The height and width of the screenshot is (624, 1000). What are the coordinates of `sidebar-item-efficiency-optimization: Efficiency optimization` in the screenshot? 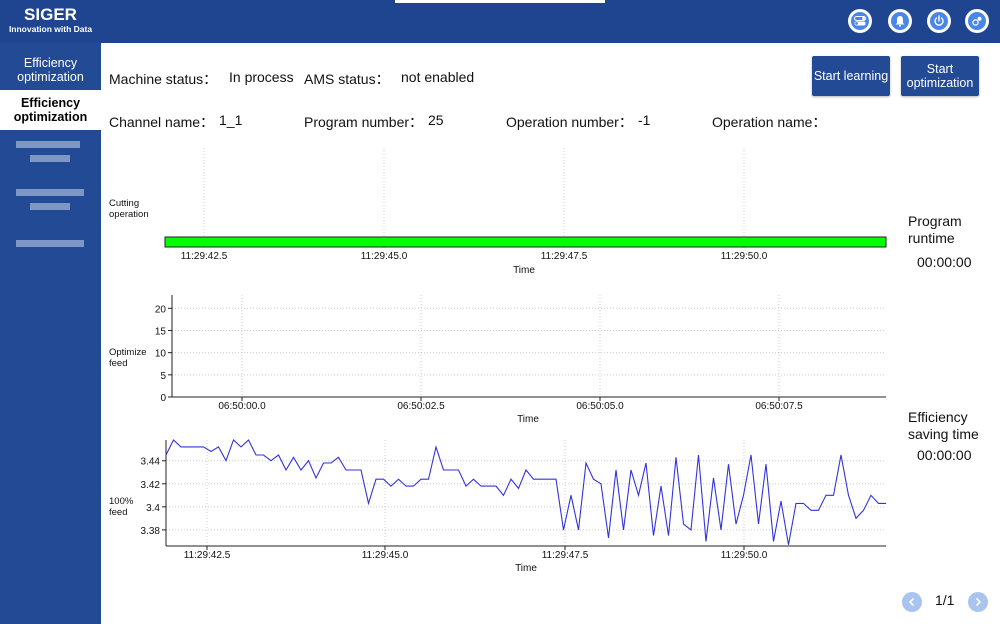 It's located at (50, 70).